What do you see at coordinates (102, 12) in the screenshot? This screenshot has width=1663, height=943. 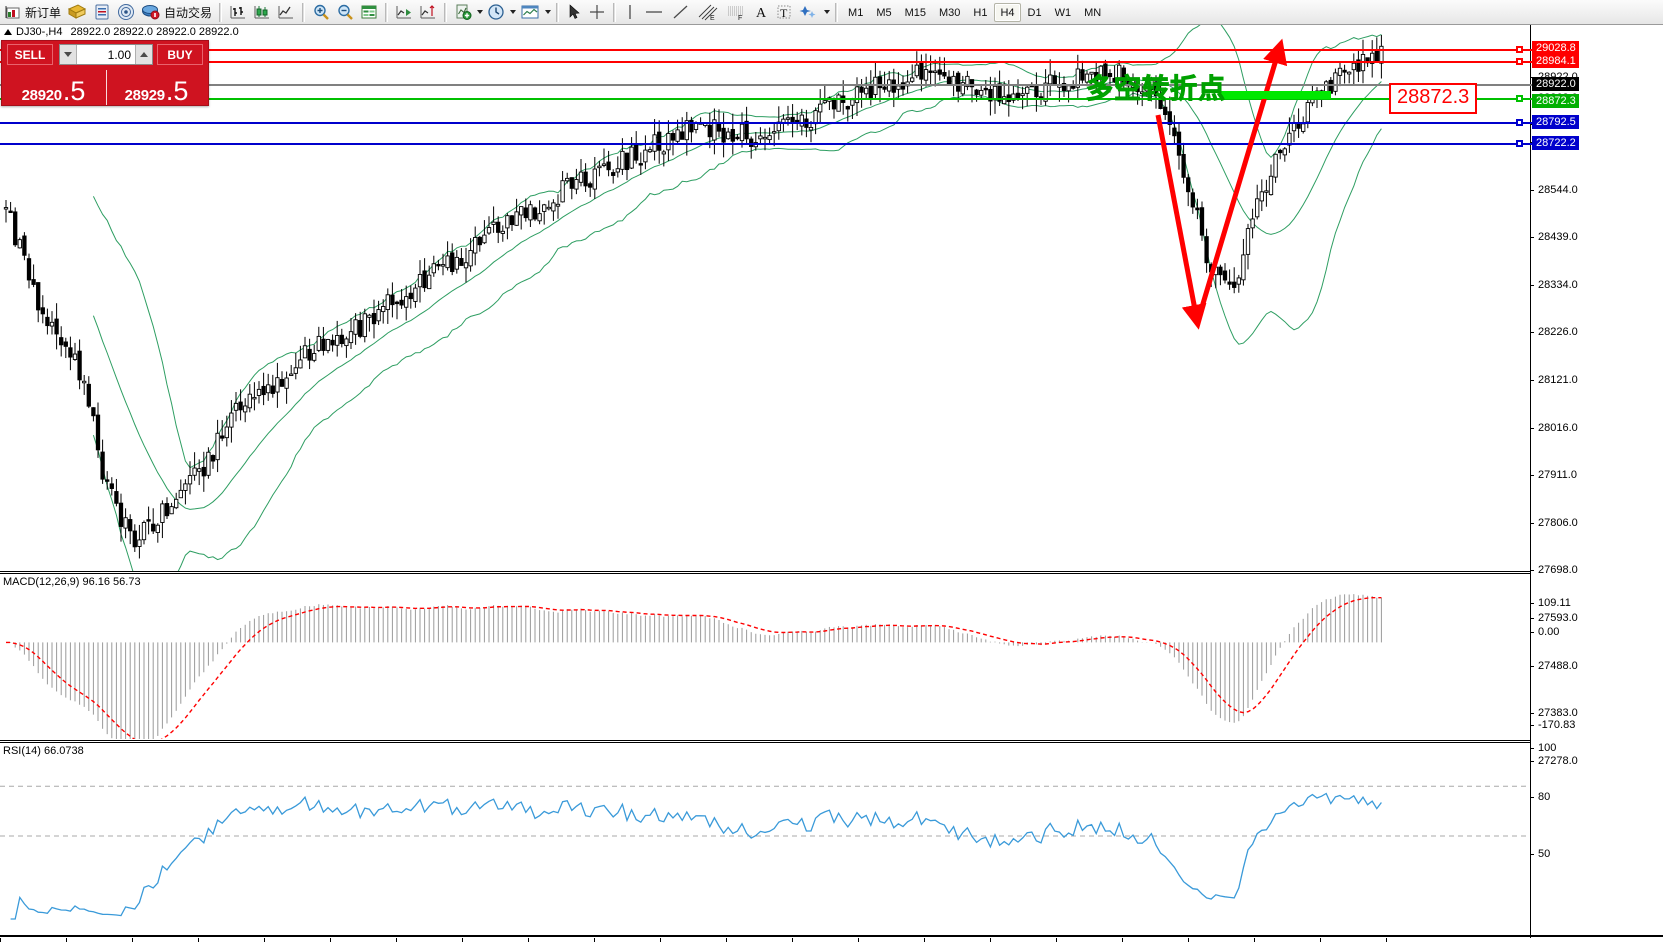 I see `market-book-button` at bounding box center [102, 12].